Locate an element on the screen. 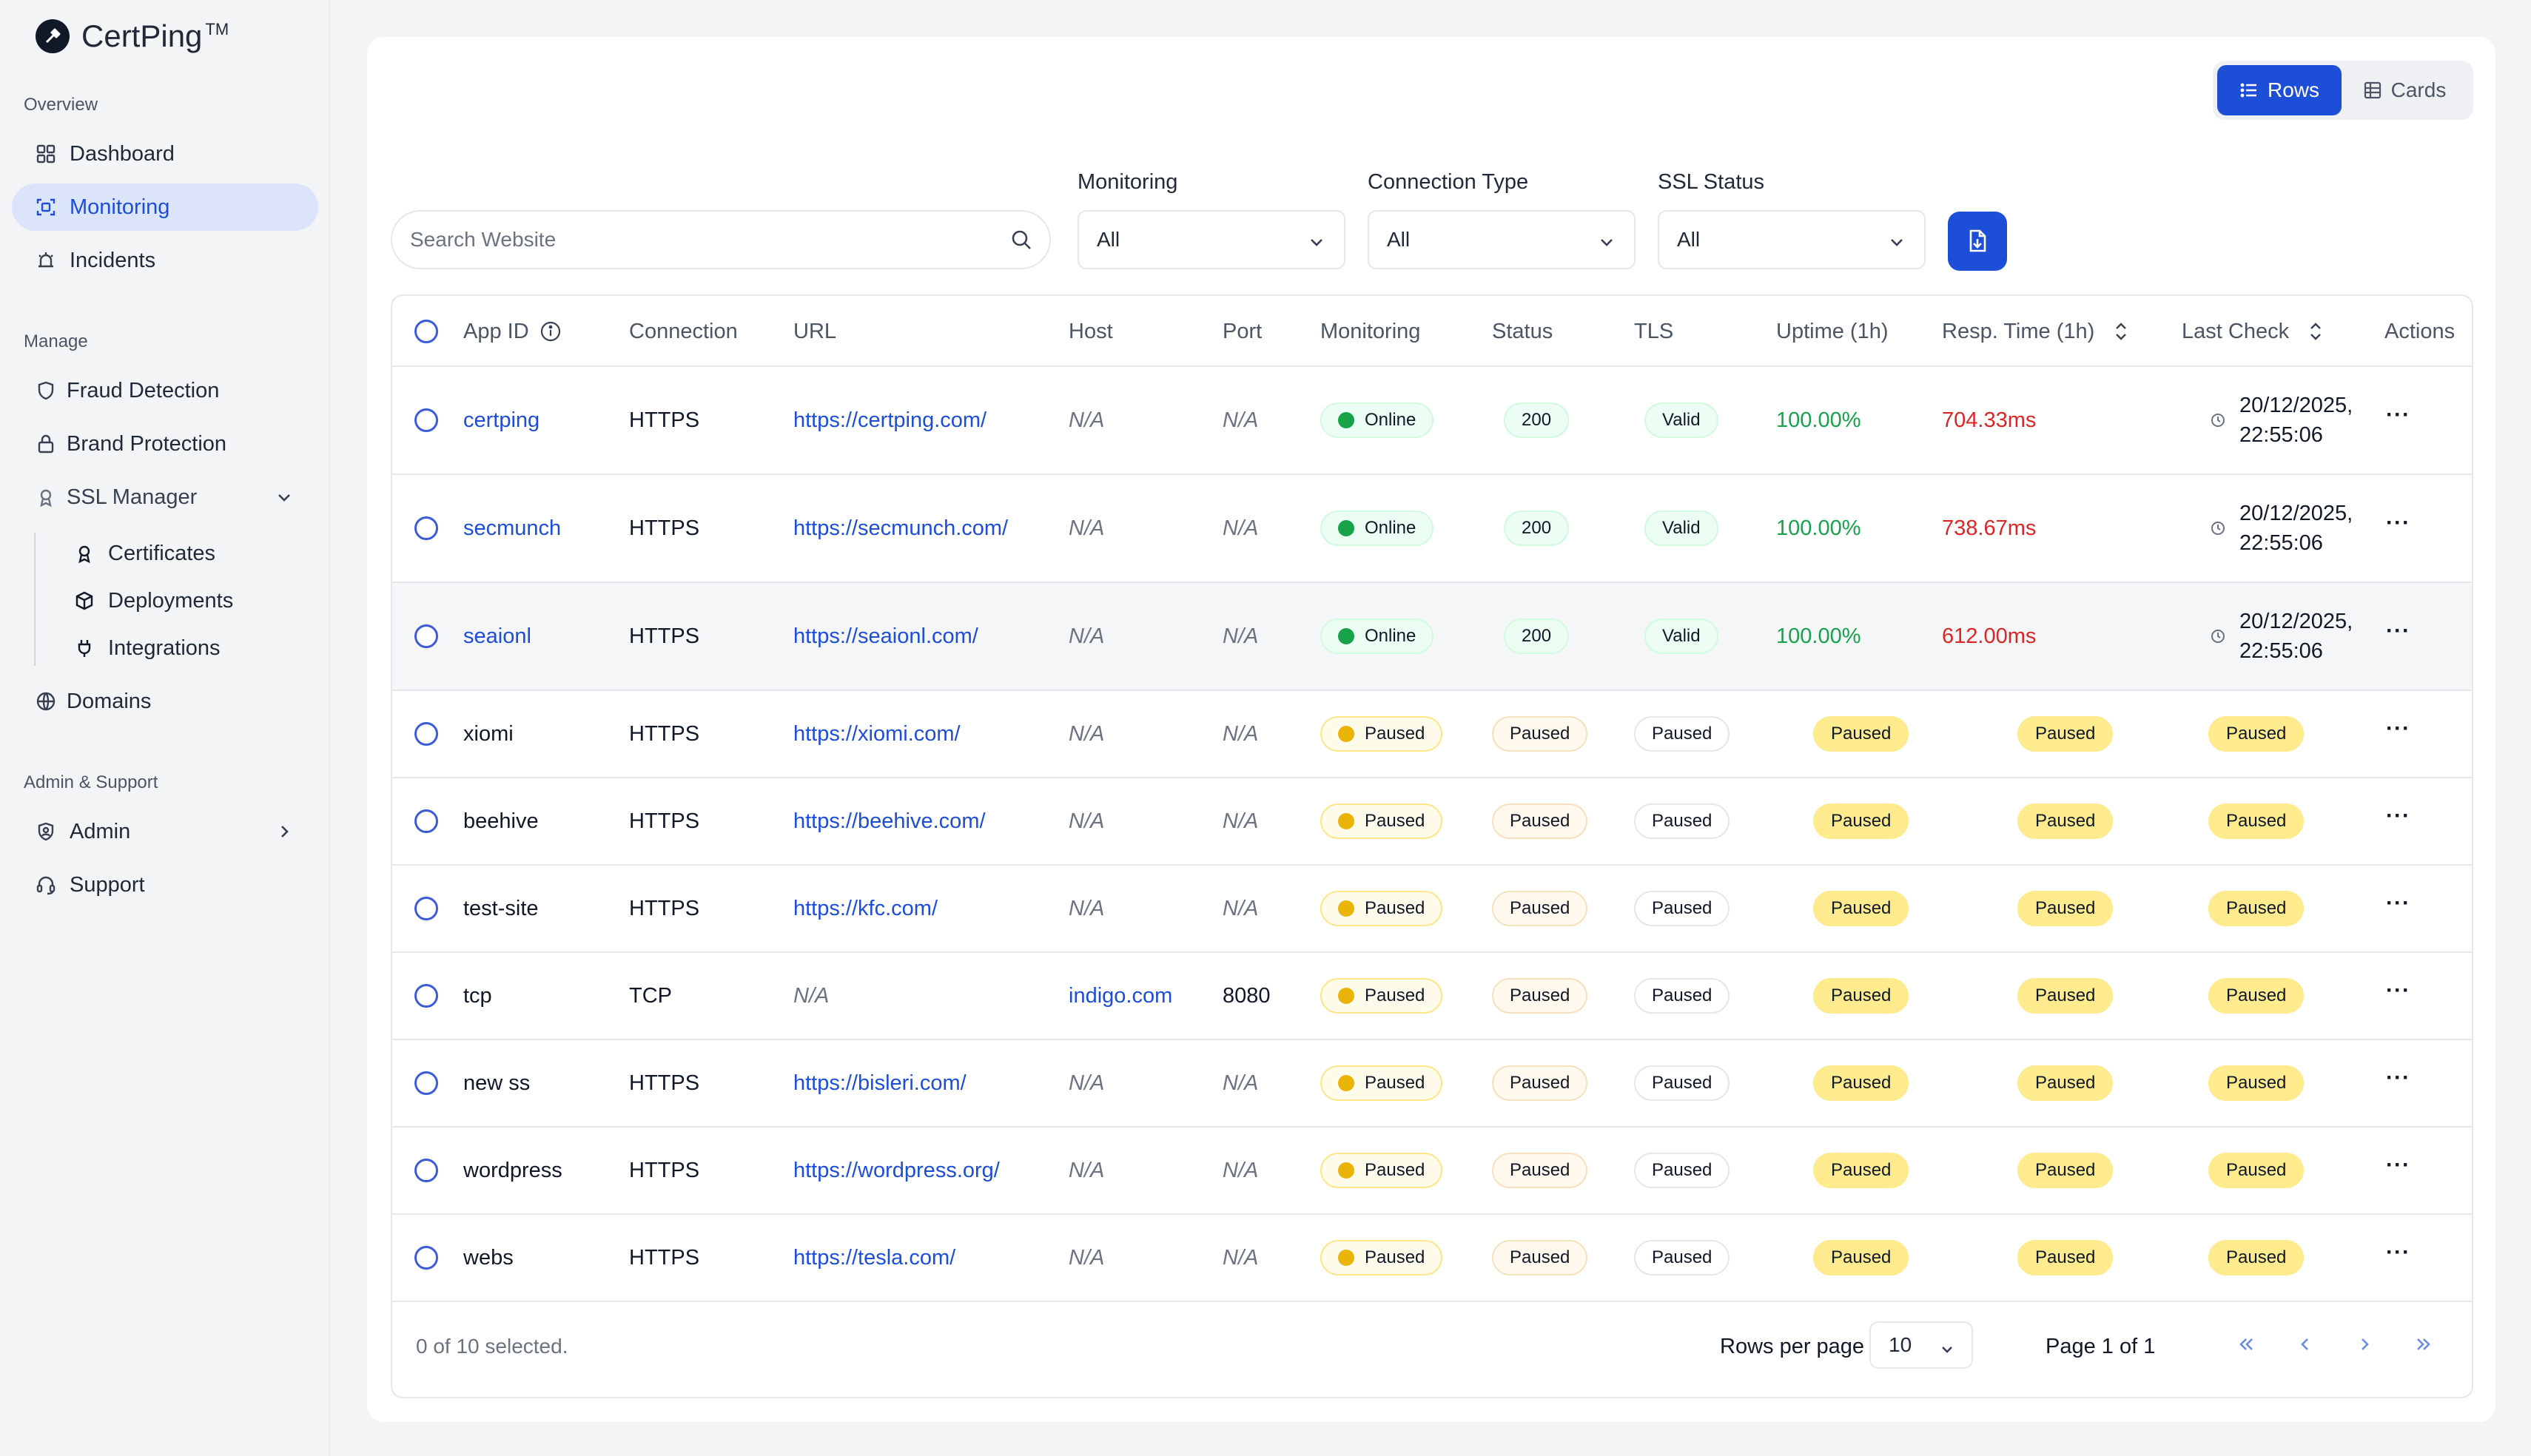  app-id-text: beehive is located at coordinates (501, 821).